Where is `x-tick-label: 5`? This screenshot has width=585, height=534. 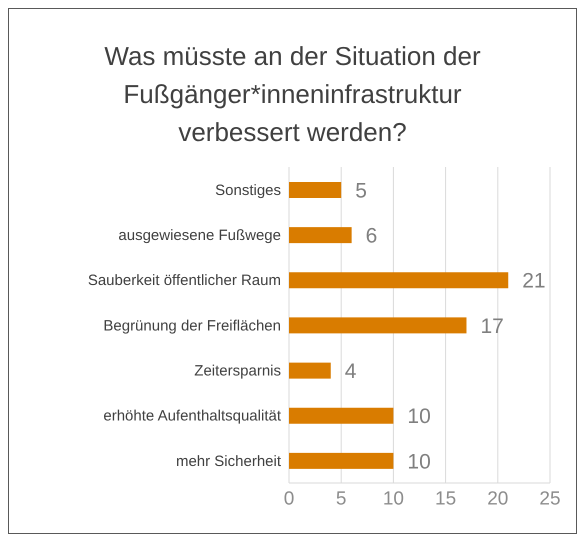 x-tick-label: 5 is located at coordinates (341, 499).